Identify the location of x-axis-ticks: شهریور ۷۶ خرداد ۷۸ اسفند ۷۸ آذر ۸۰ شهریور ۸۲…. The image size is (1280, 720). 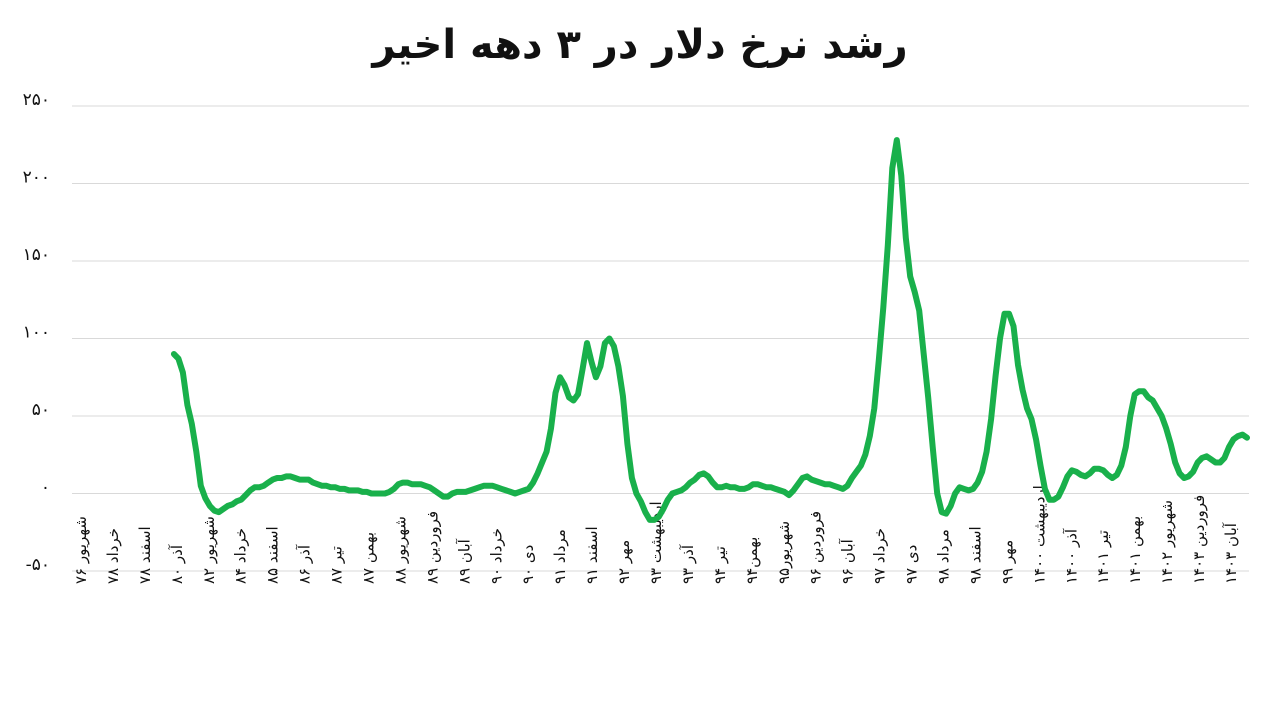
(656, 534).